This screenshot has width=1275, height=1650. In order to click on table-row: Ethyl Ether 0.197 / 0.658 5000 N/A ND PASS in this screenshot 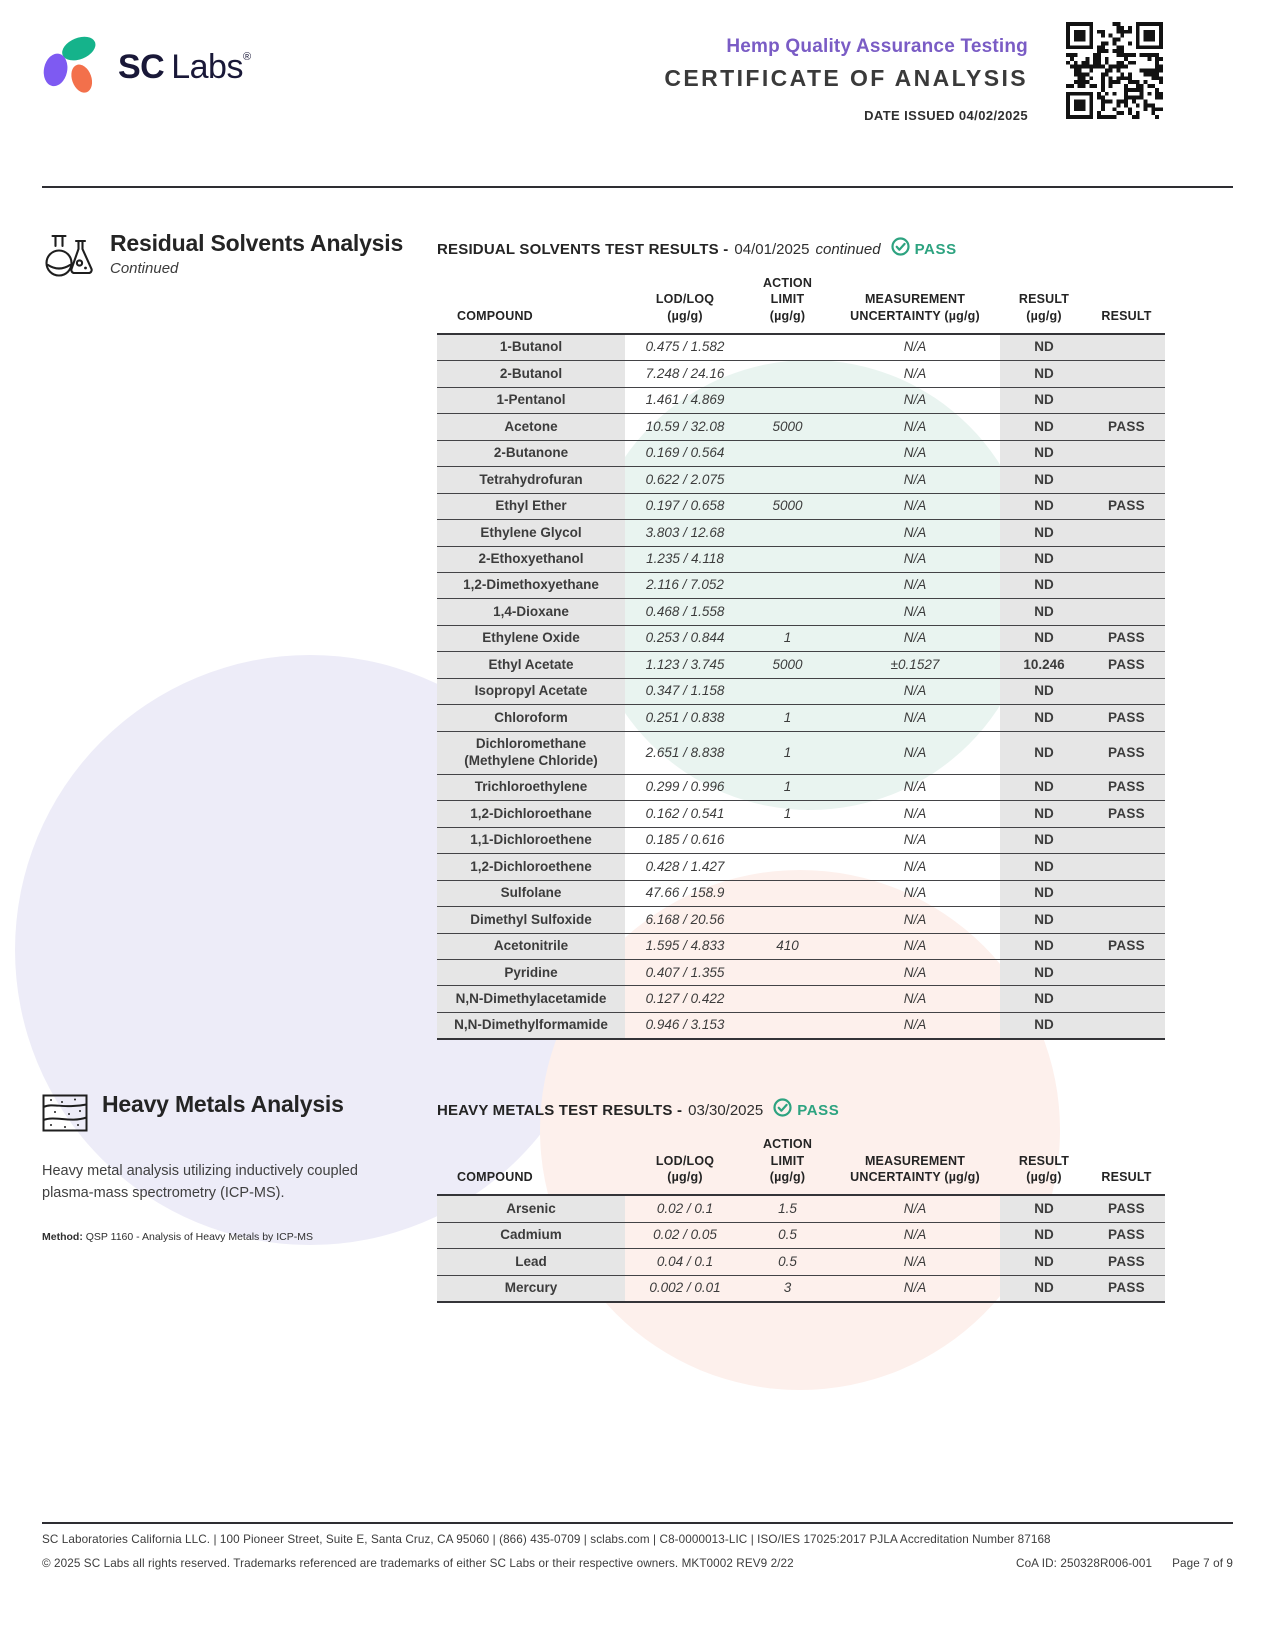, I will do `click(801, 506)`.